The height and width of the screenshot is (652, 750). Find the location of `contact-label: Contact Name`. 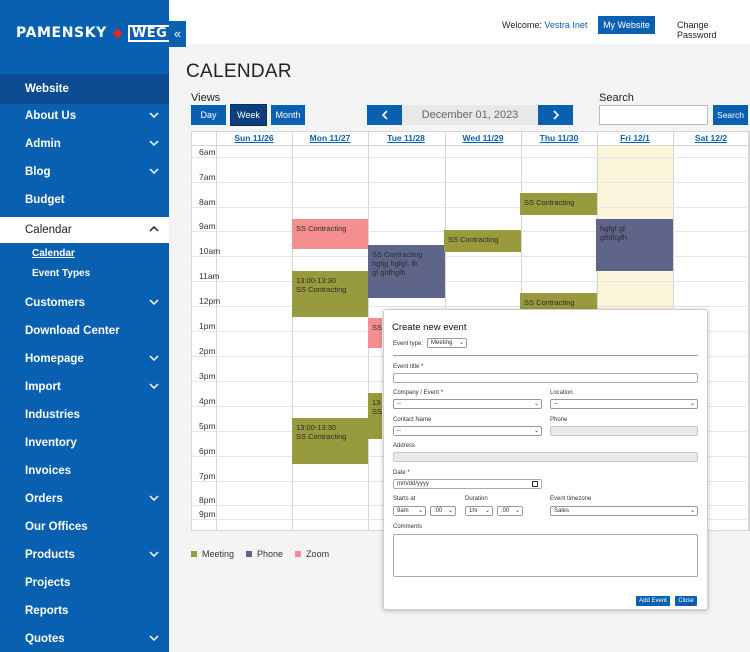

contact-label: Contact Name is located at coordinates (412, 420).